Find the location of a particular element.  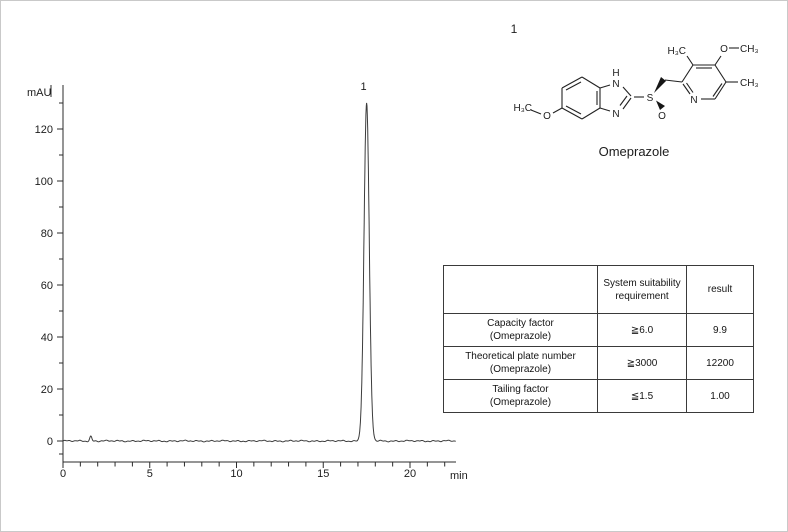

pyridine-och3-label: CH₃ is located at coordinates (749, 49).